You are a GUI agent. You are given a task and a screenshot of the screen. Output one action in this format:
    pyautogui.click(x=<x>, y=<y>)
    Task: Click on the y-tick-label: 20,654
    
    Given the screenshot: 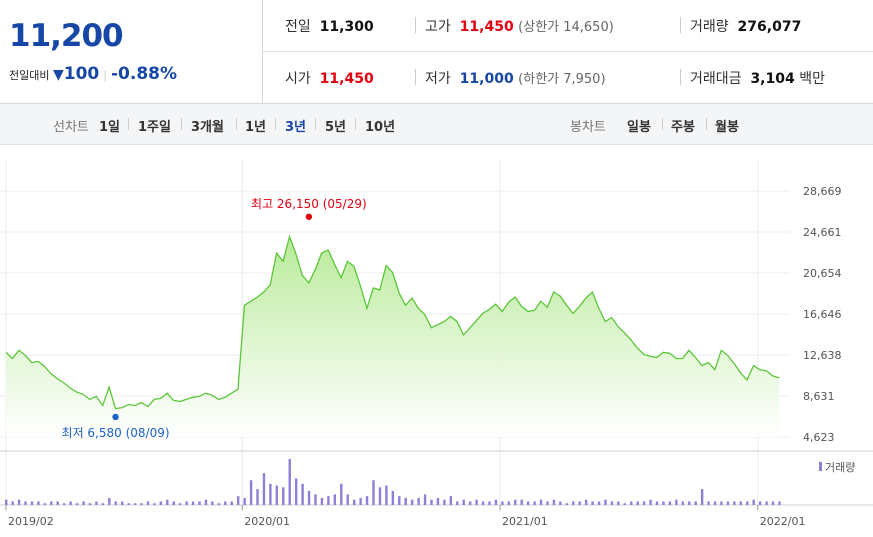 What is the action you would take?
    pyautogui.click(x=822, y=273)
    